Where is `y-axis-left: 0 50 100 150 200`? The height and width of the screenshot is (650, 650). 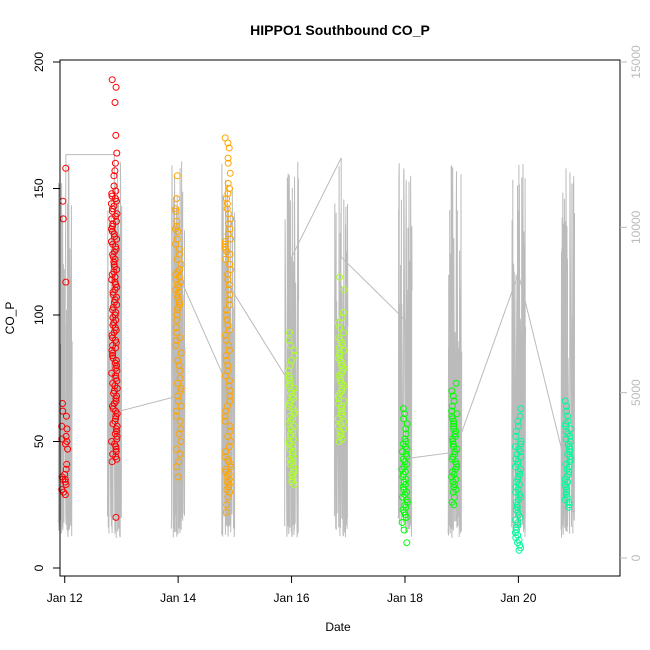
y-axis-left: 0 50 100 150 200 is located at coordinates (46, 311).